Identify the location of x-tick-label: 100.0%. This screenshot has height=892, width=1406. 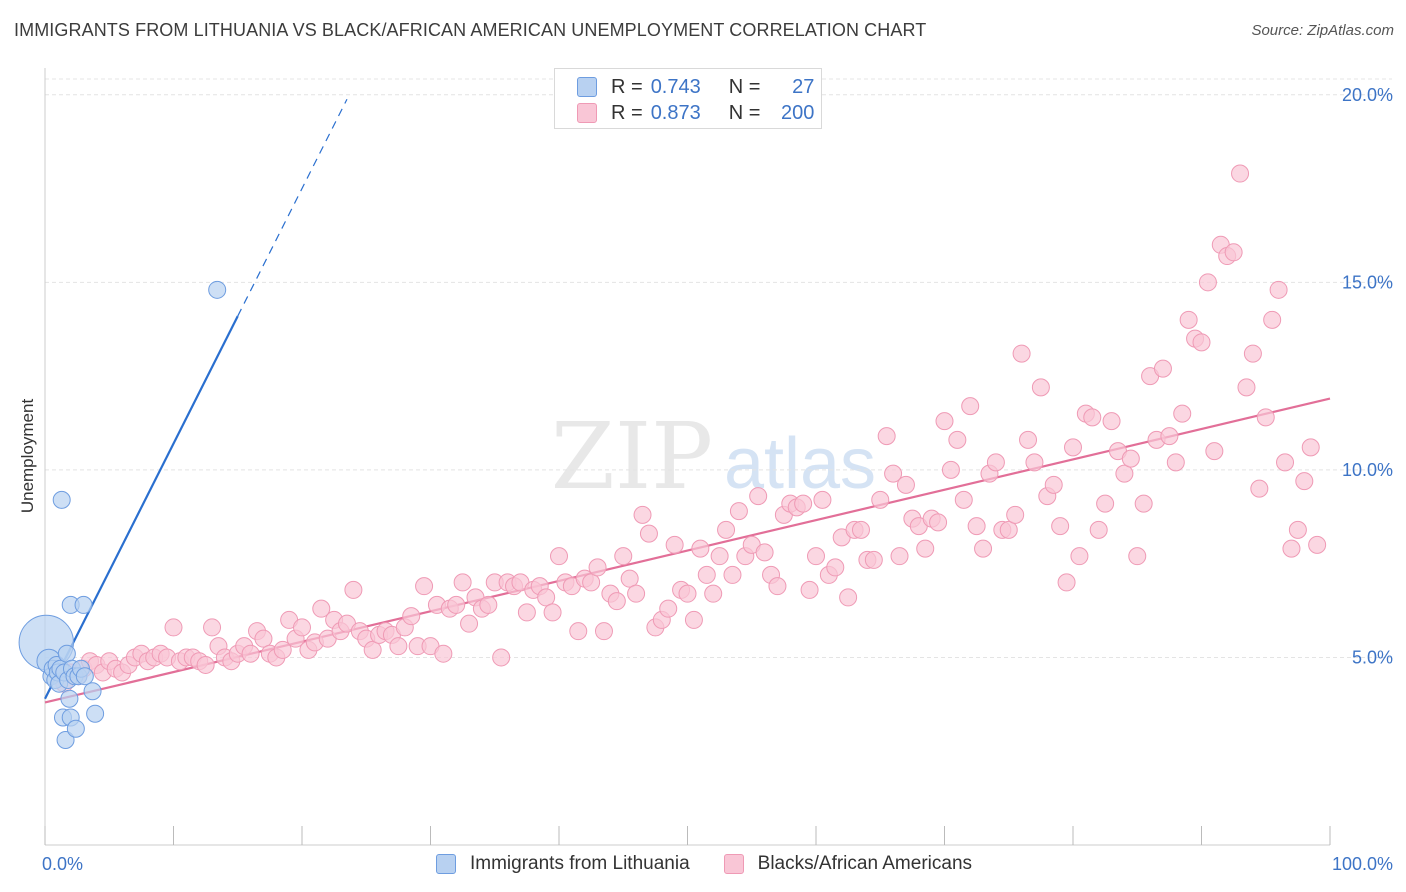
(1362, 864).